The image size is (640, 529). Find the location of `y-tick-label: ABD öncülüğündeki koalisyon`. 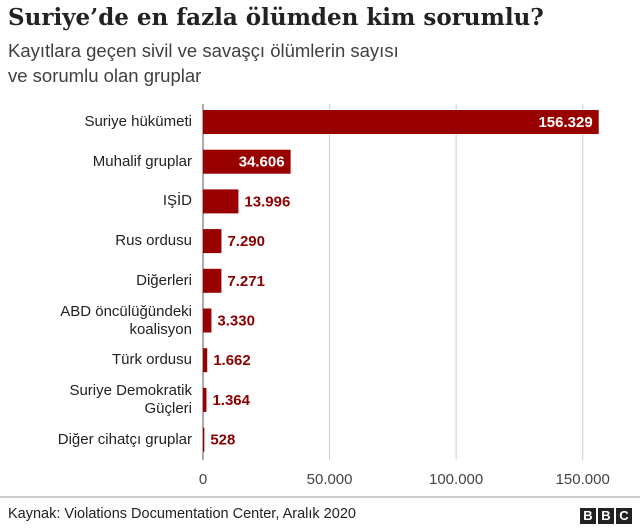

y-tick-label: ABD öncülüğündeki koalisyon is located at coordinates (126, 320).